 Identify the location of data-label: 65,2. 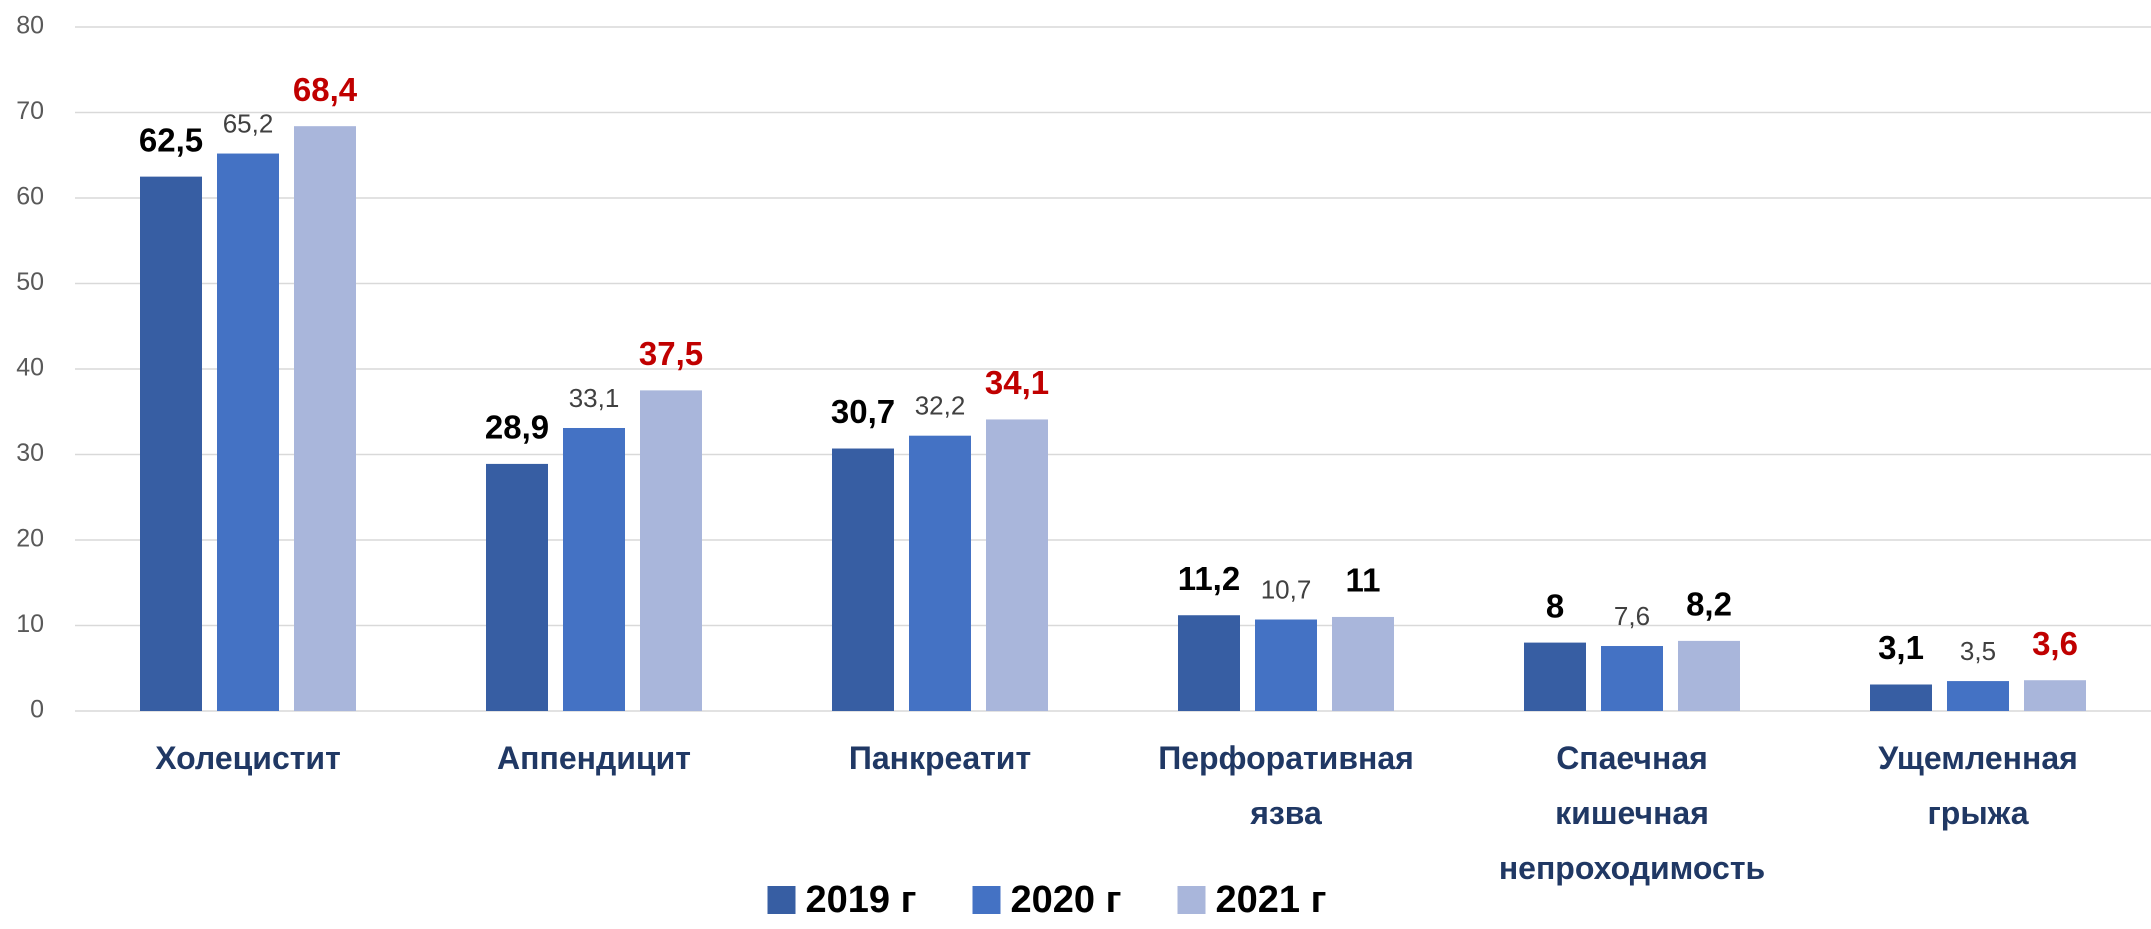
(248, 123).